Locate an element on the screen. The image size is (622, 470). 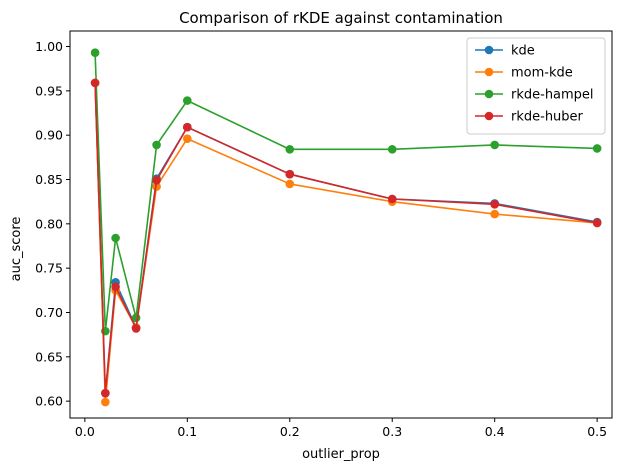
x-tick-label: 0.5 is located at coordinates (597, 431).